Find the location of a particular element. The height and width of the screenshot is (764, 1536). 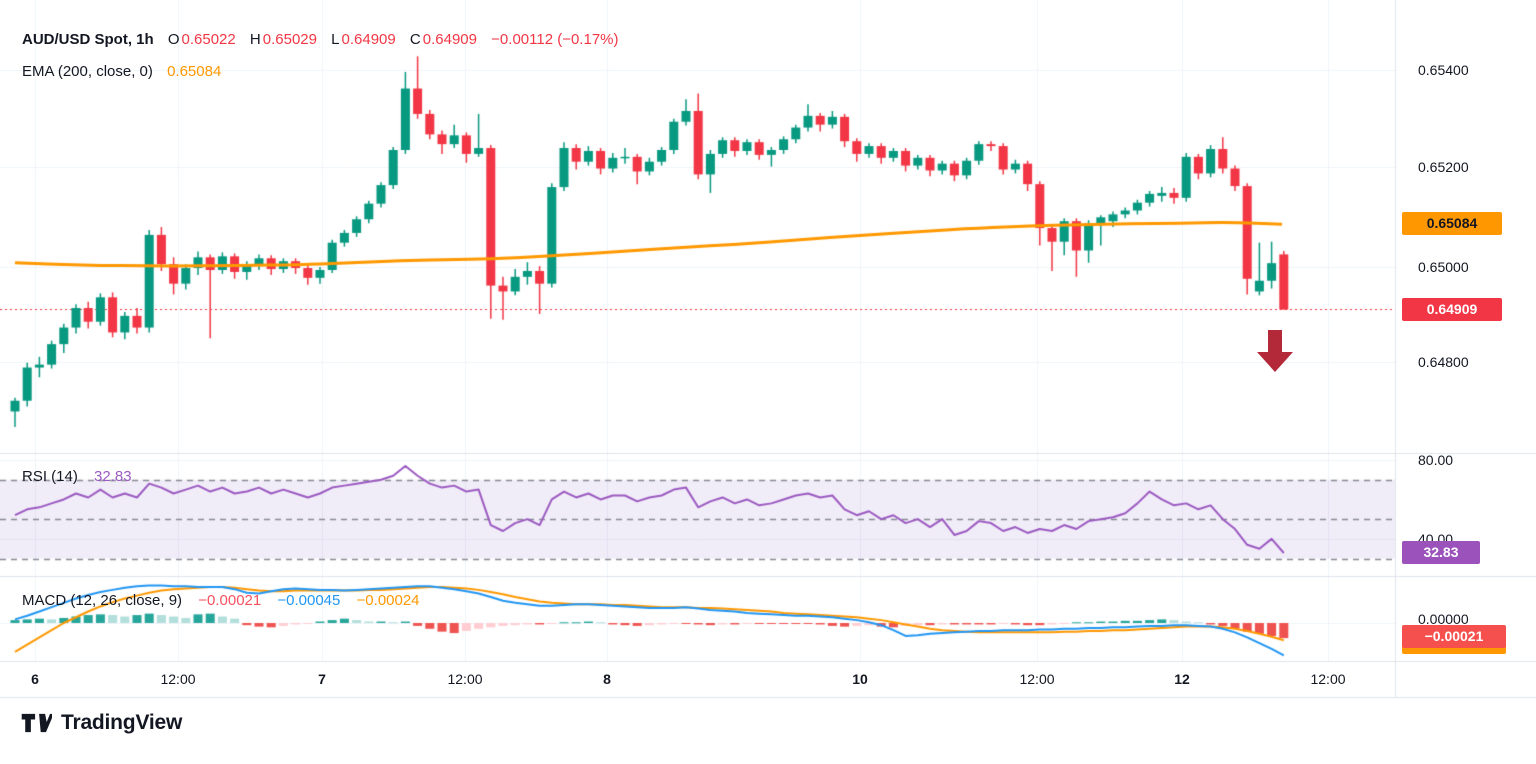

time-axis-label: 12 is located at coordinates (1182, 679).